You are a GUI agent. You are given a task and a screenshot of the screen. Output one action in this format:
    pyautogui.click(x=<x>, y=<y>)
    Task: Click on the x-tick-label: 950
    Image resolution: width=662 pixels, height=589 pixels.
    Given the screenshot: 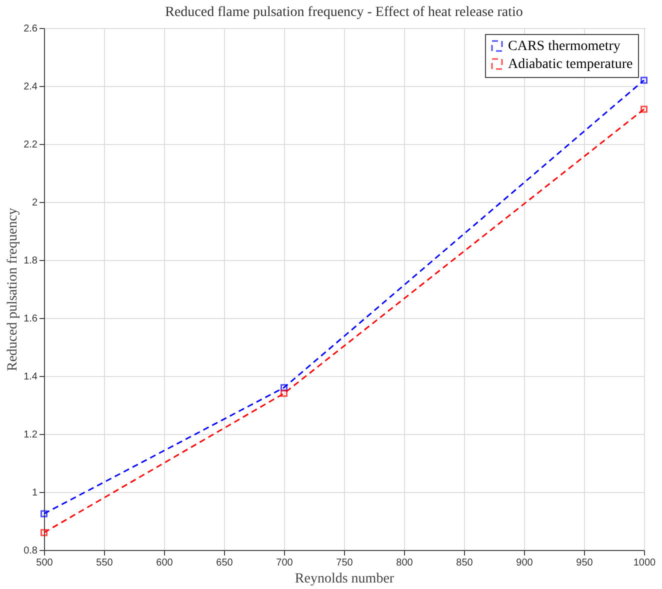 What is the action you would take?
    pyautogui.click(x=585, y=563)
    